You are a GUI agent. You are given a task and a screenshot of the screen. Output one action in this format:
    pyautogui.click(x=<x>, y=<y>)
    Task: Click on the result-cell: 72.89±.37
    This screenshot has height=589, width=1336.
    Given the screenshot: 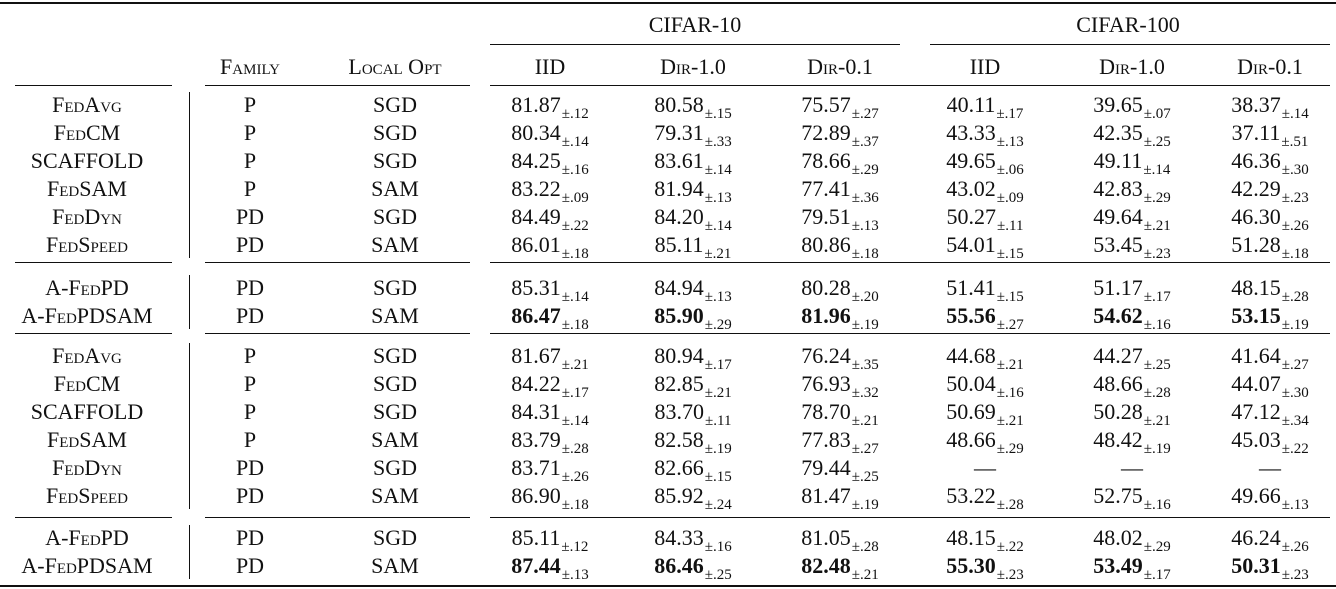 What is the action you would take?
    pyautogui.click(x=839, y=134)
    